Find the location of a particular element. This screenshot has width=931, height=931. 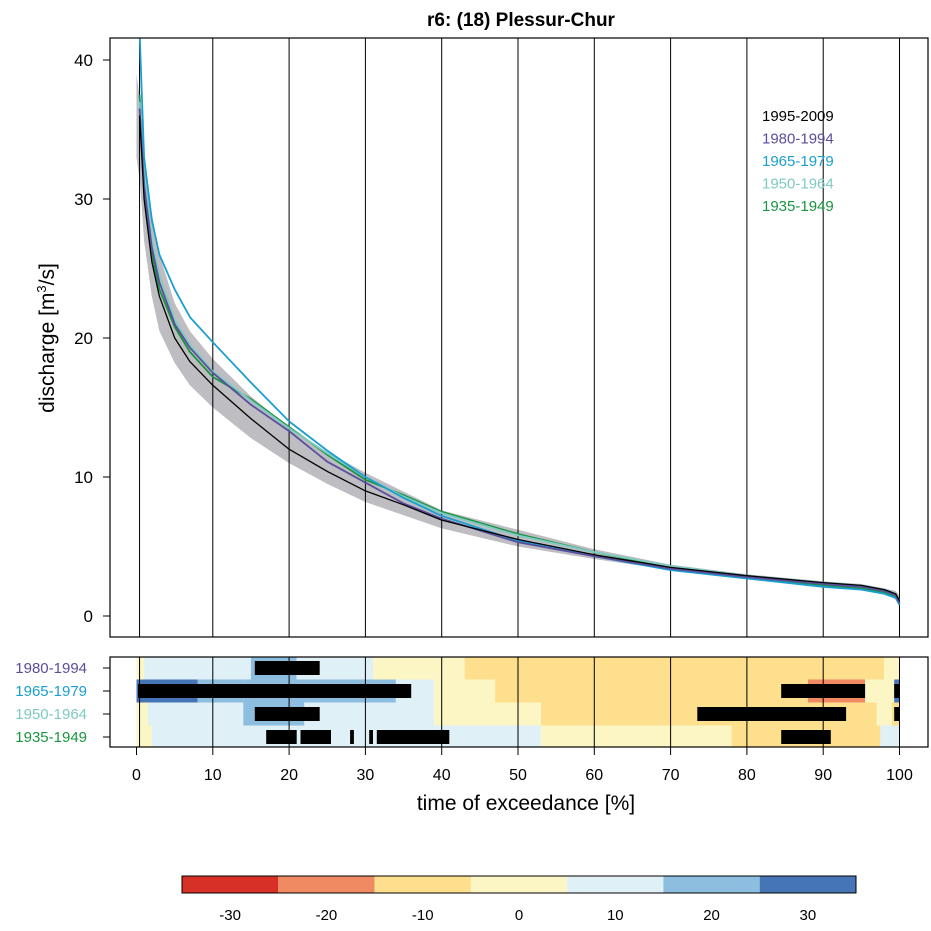

x-tick-label: 20 is located at coordinates (289, 775).